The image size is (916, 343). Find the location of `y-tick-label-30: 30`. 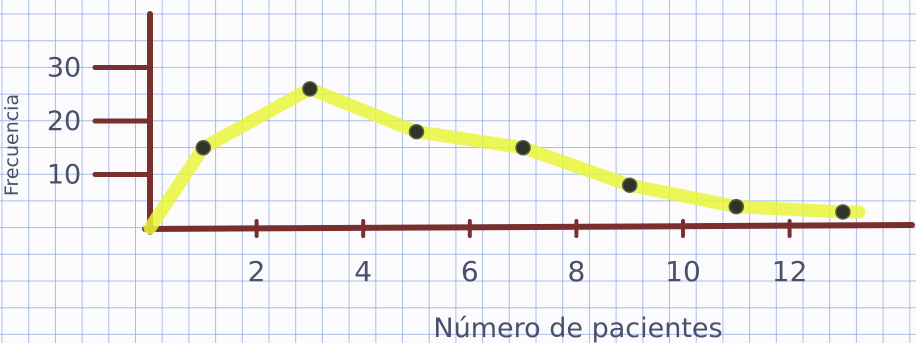

y-tick-label-30: 30 is located at coordinates (64, 68).